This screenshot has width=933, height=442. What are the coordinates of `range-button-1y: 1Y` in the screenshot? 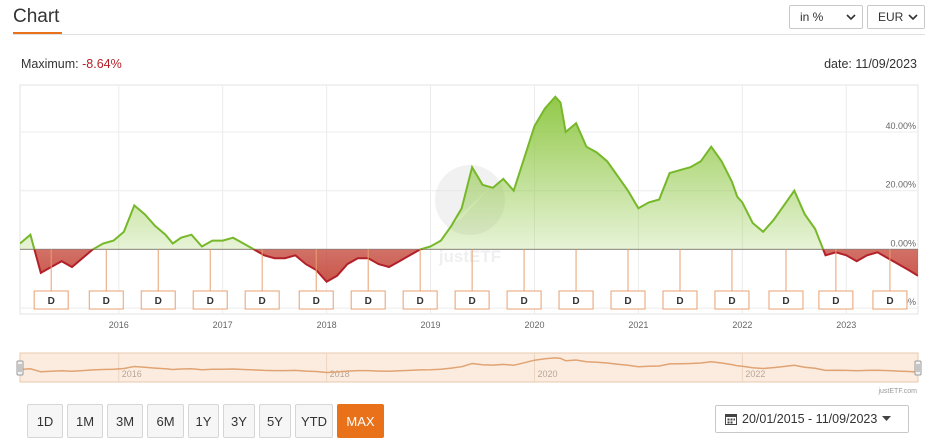 It's located at (203, 421).